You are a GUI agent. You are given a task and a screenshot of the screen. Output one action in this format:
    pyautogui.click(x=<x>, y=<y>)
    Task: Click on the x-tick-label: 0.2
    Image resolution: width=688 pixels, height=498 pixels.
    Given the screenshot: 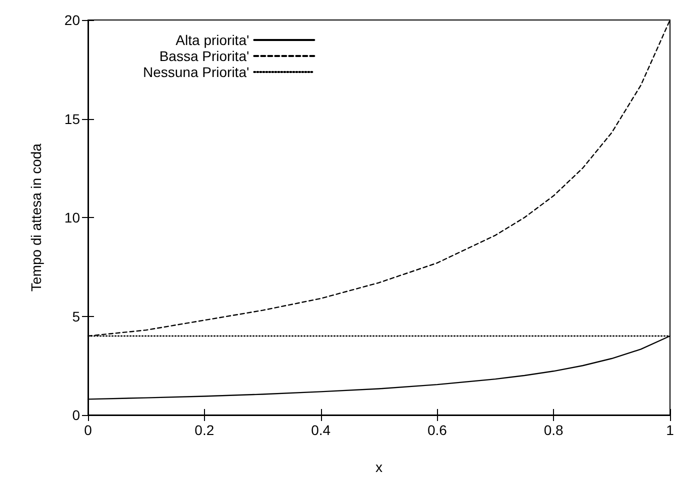 What is the action you would take?
    pyautogui.click(x=204, y=430)
    